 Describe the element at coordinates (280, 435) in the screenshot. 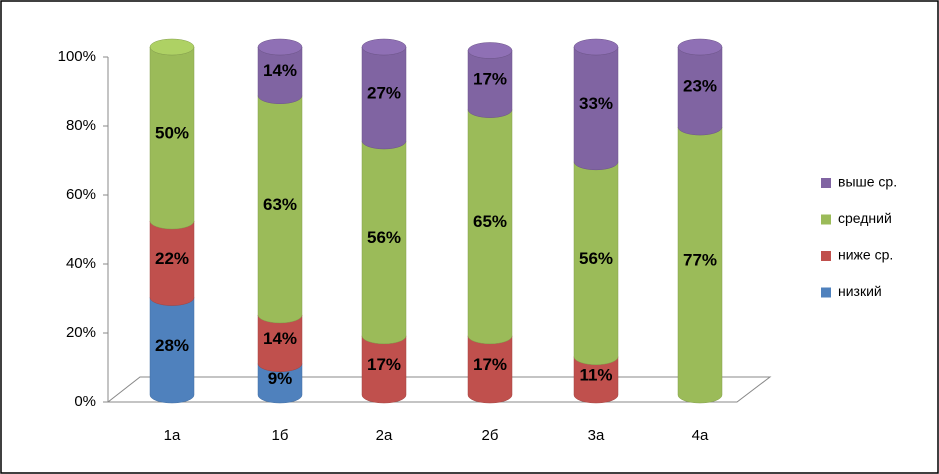

I see `x-tick-label: 1б` at that location.